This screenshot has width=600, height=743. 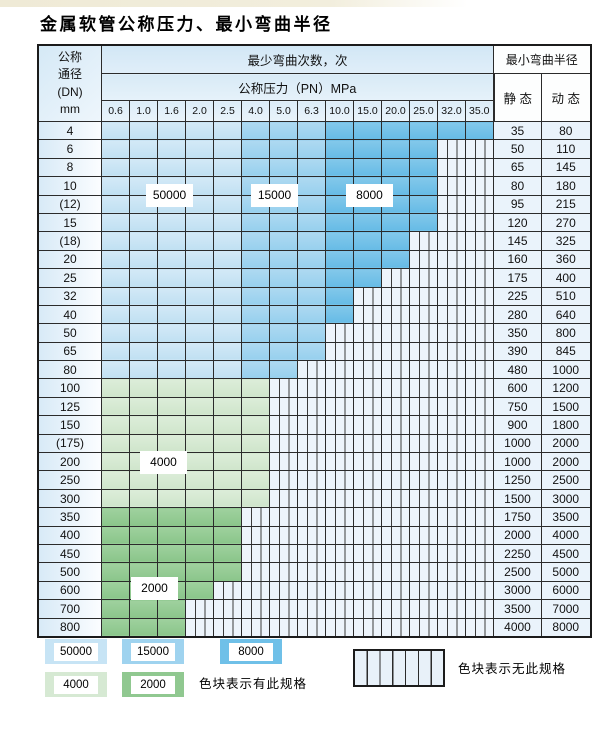 I want to click on dn-corner-line: mm, so click(x=70, y=108).